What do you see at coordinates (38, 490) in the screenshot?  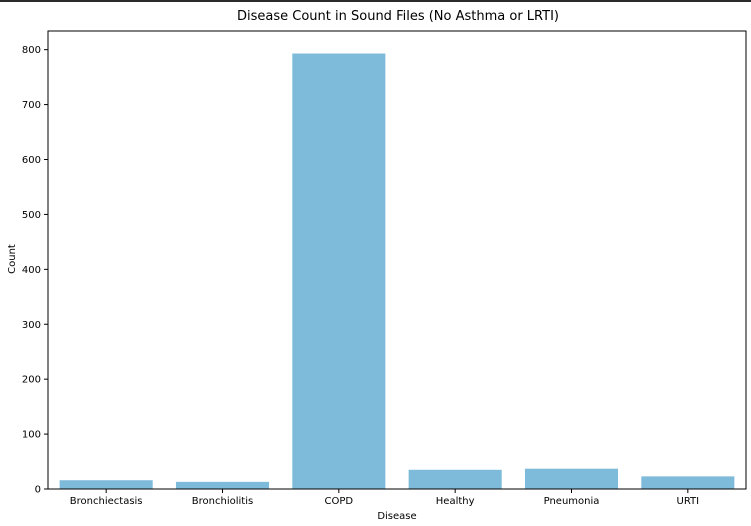 I see `y-tick-label: 0` at bounding box center [38, 490].